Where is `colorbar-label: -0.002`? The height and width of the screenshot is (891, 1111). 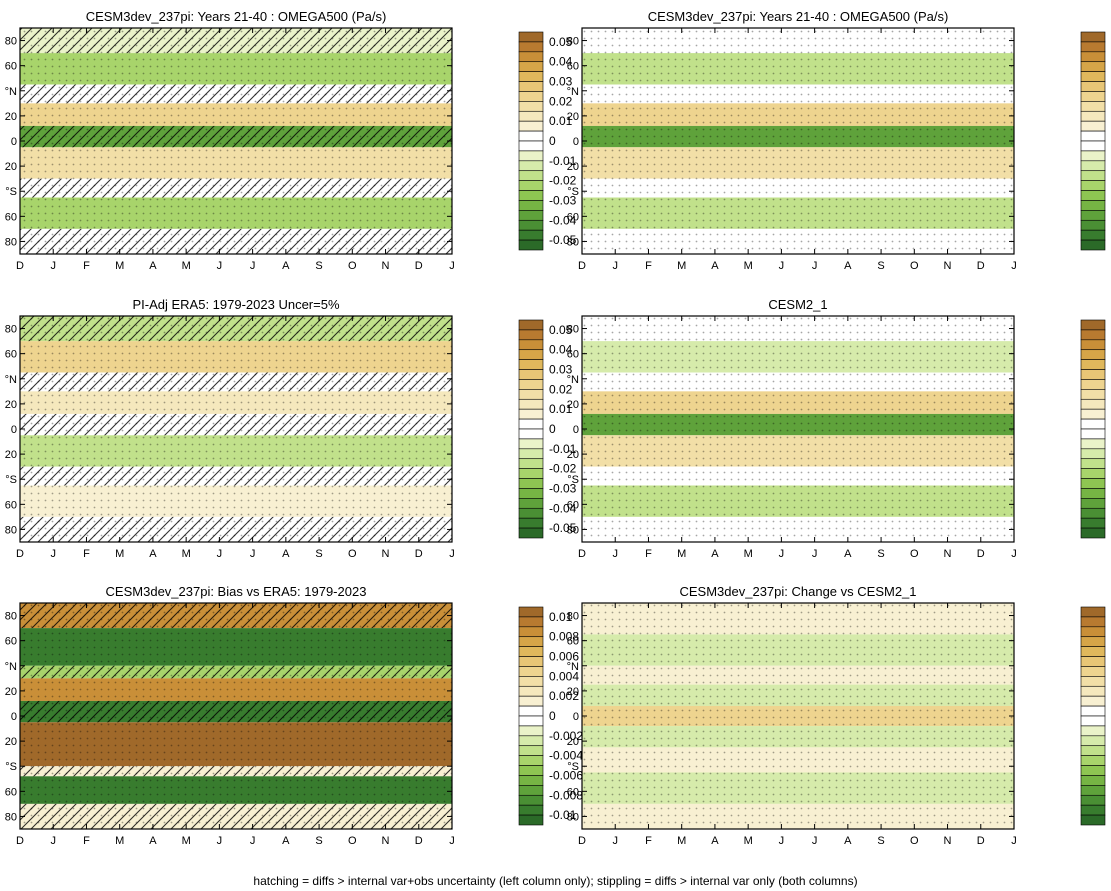
colorbar-label: -0.002 is located at coordinates (566, 736).